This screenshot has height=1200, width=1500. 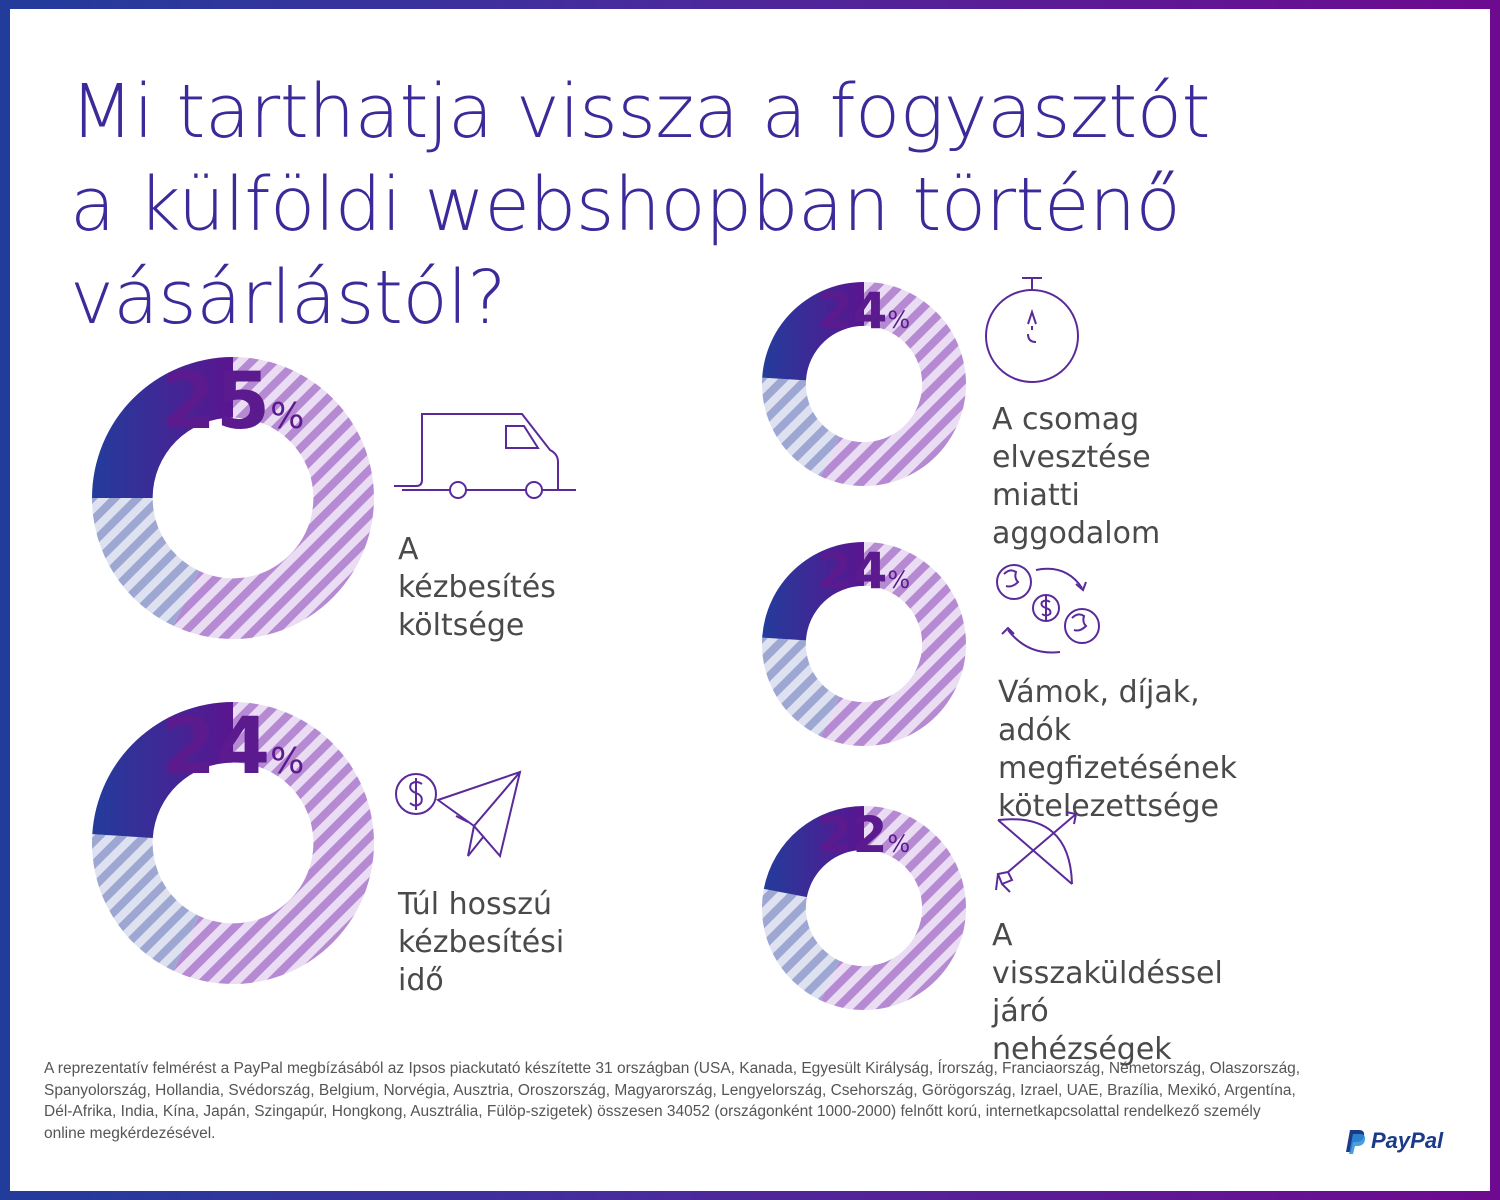 I want to click on percent-value-customs-fees: 24 %, so click(x=864, y=644).